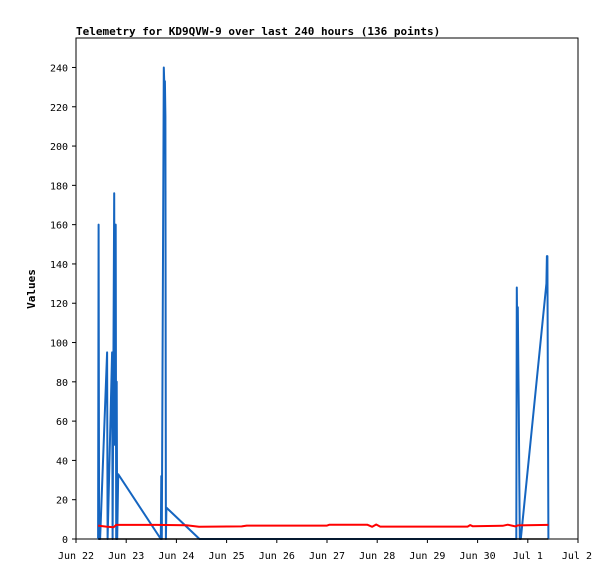  I want to click on x-tick-label: Jun 25, so click(227, 556).